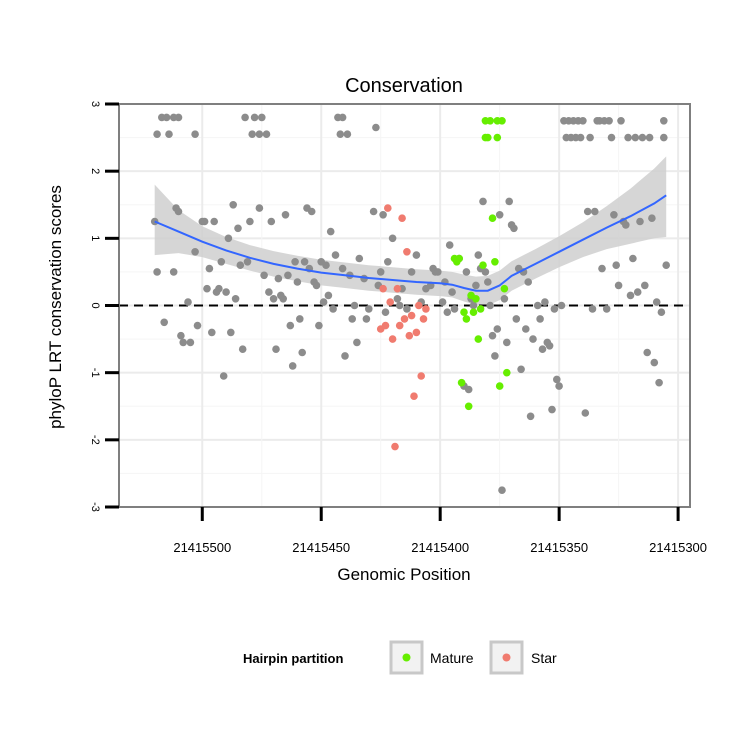 The width and height of the screenshot is (750, 750). Describe the element at coordinates (321, 547) in the screenshot. I see `x-tick-label: 21415450` at that location.